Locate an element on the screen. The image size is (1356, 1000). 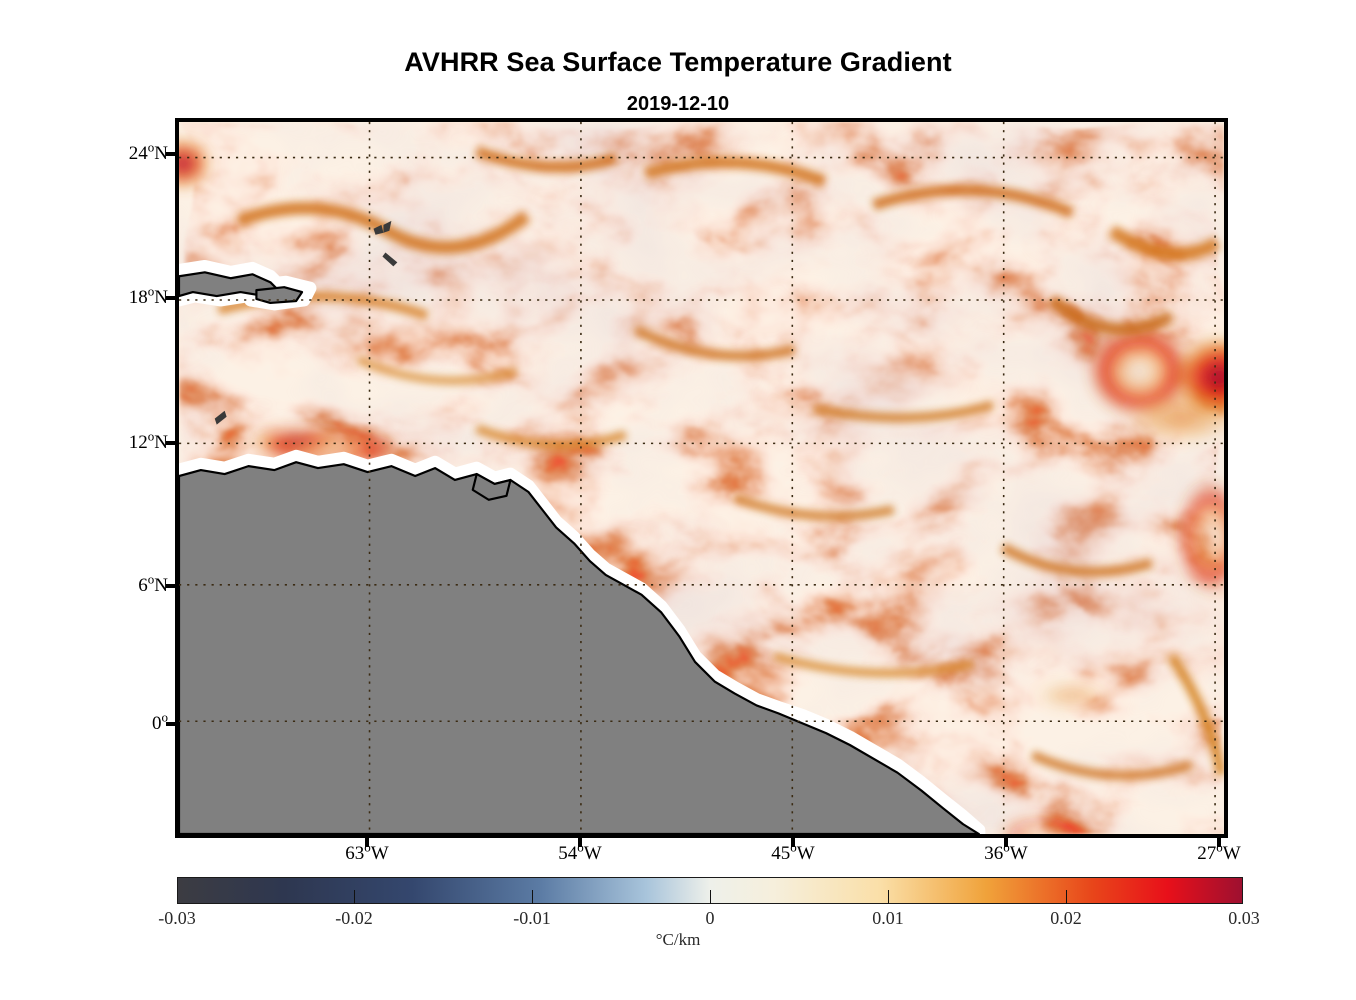
x-tick-54w is located at coordinates (580, 841).